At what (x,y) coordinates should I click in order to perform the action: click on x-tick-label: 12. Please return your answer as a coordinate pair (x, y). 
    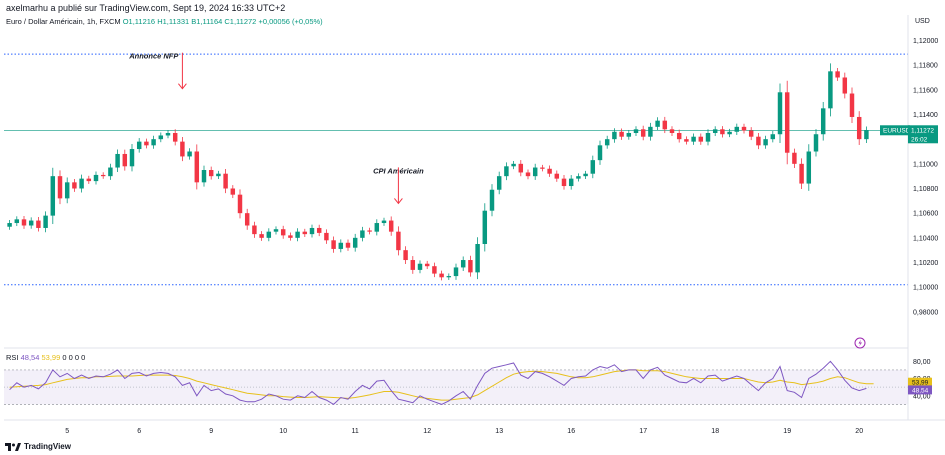
    Looking at the image, I should click on (427, 431).